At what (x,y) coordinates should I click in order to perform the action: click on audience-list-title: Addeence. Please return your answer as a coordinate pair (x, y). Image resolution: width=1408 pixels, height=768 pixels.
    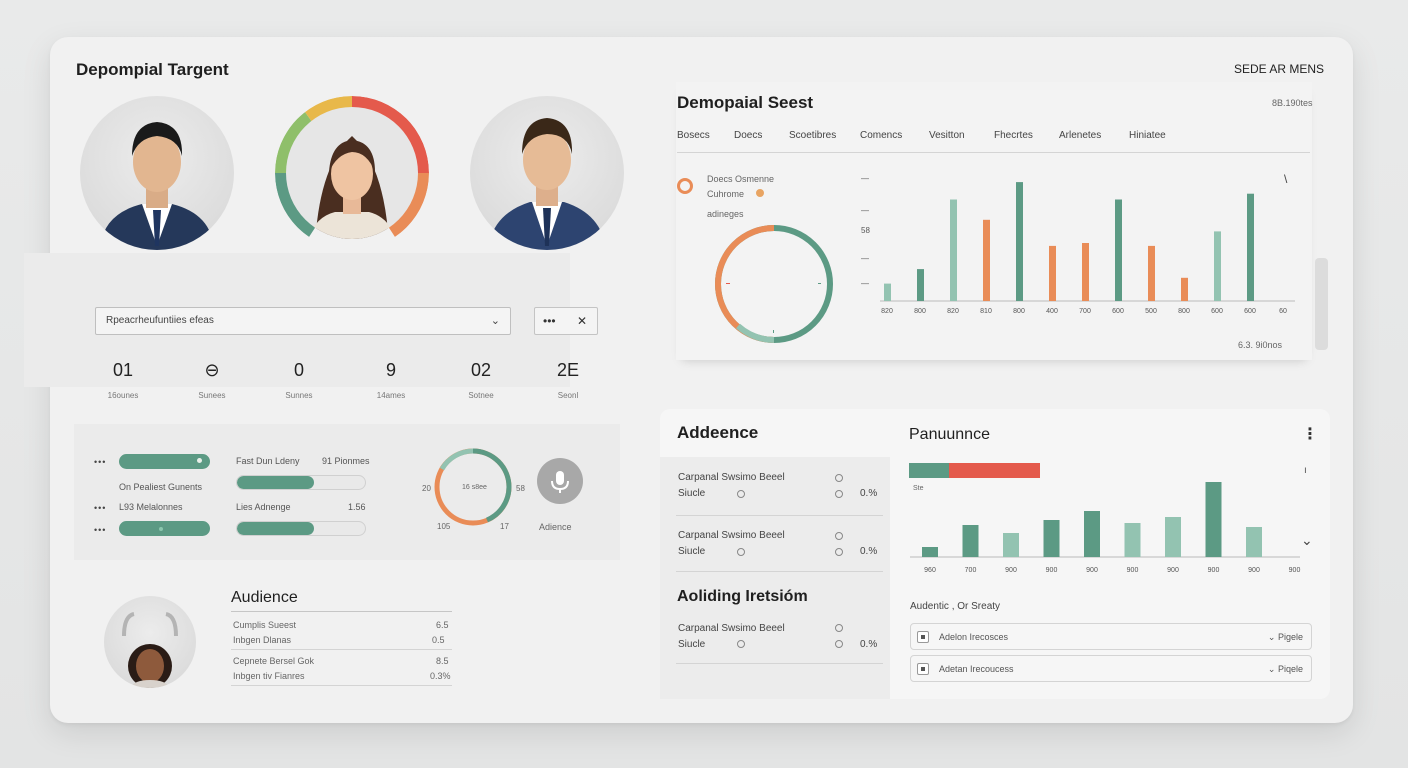
    Looking at the image, I should click on (718, 432).